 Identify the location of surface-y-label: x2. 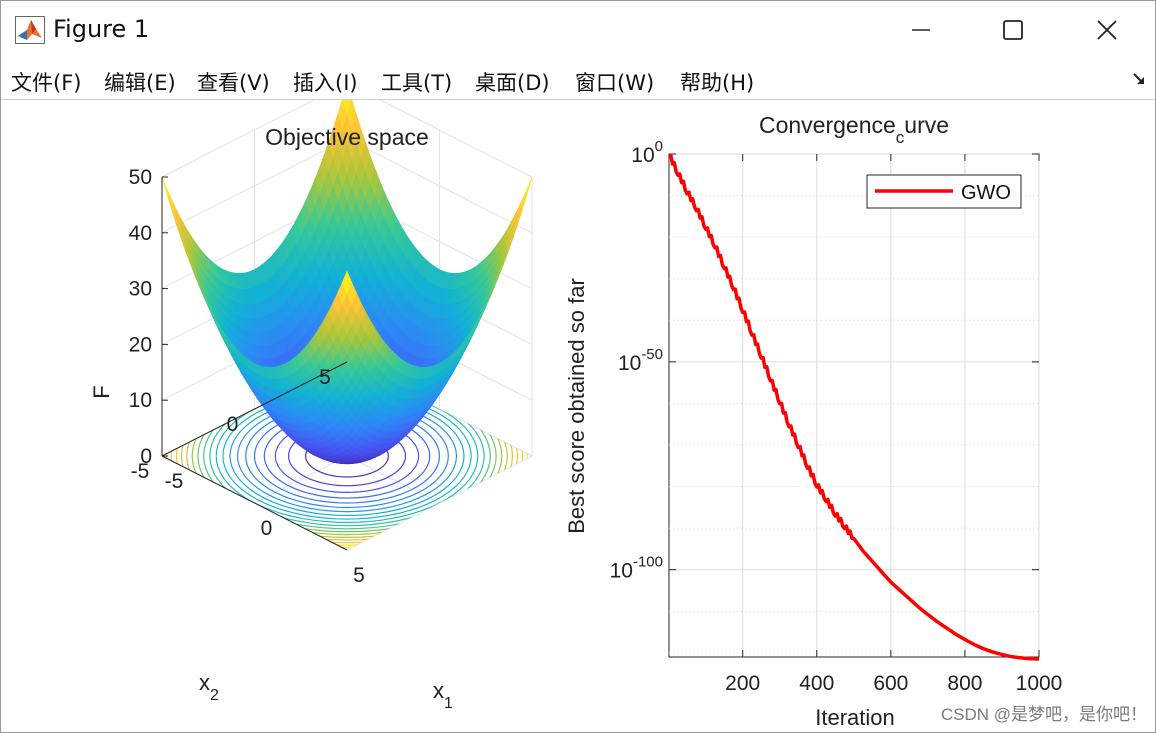
(209, 687).